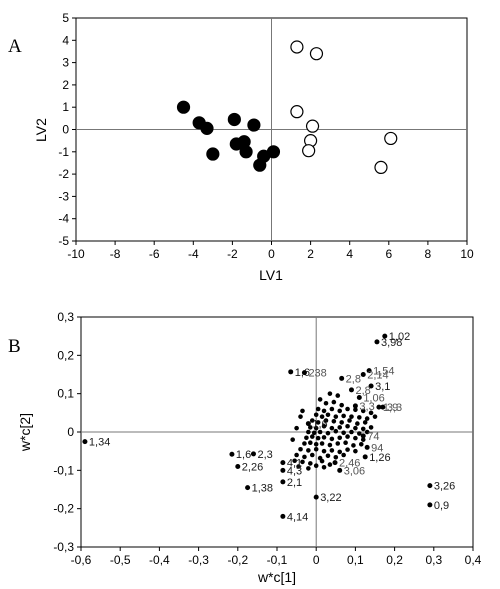  I want to click on point-label: 74, so click(373, 437).